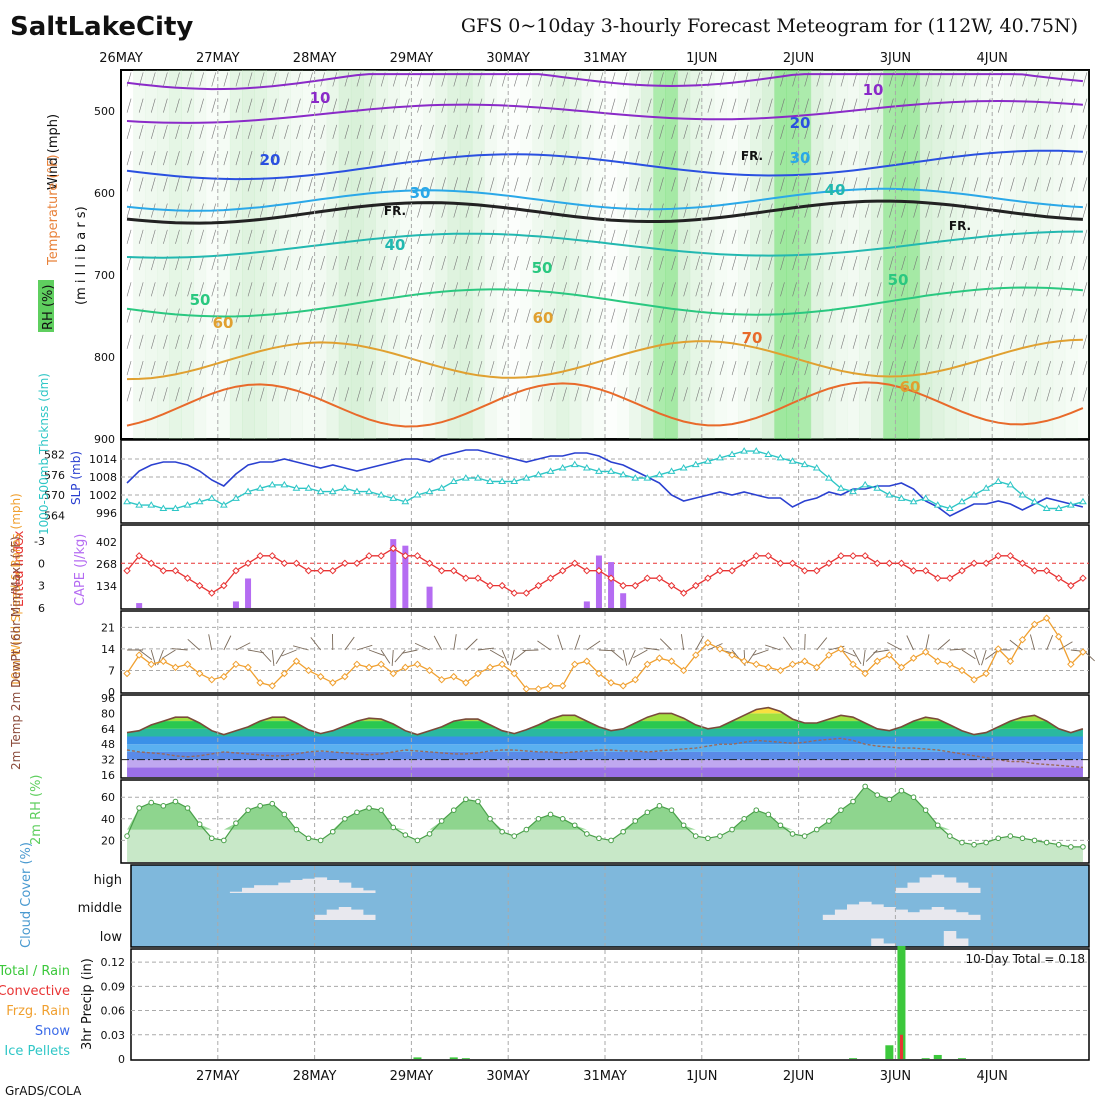  Describe the element at coordinates (543, 318) in the screenshot. I see `contour-label: 60` at that location.